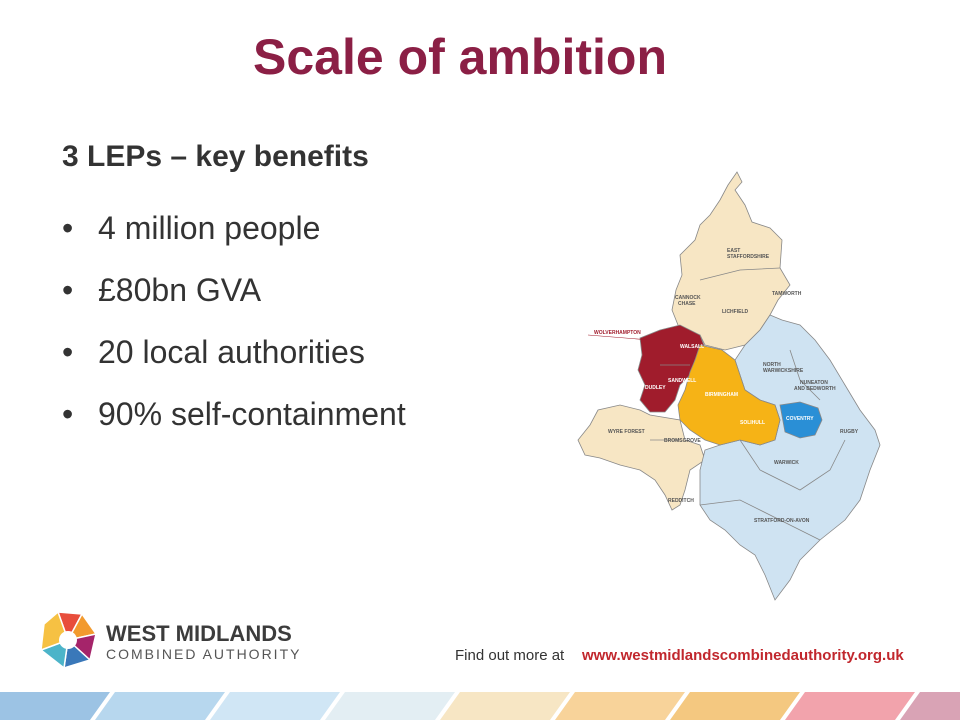 Image resolution: width=960 pixels, height=720 pixels. I want to click on map-label: NUNEATON, so click(814, 383).